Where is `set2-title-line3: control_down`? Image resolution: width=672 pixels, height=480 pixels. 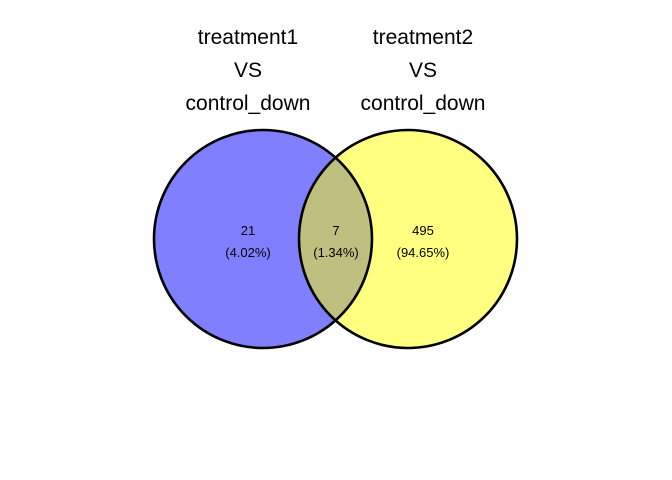
set2-title-line3: control_down is located at coordinates (423, 103).